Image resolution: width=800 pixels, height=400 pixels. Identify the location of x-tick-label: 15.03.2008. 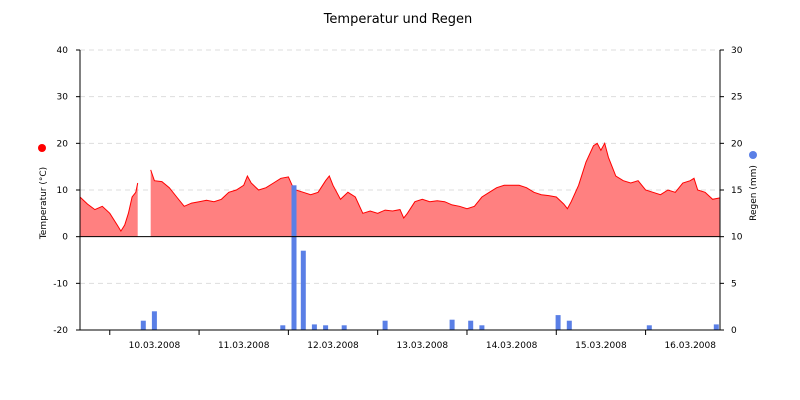
(601, 346).